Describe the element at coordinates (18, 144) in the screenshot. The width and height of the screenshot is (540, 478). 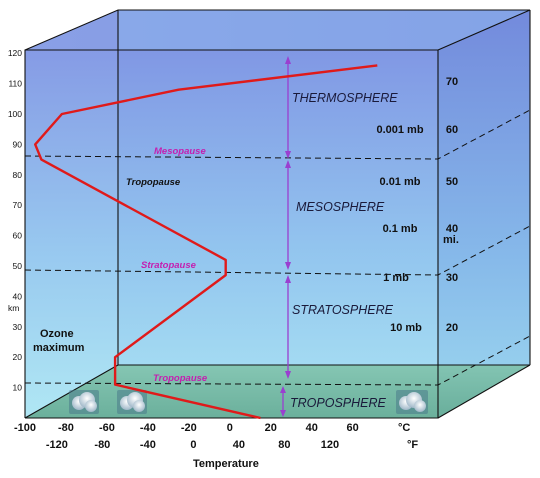
I see `km-tick-label: 90` at that location.